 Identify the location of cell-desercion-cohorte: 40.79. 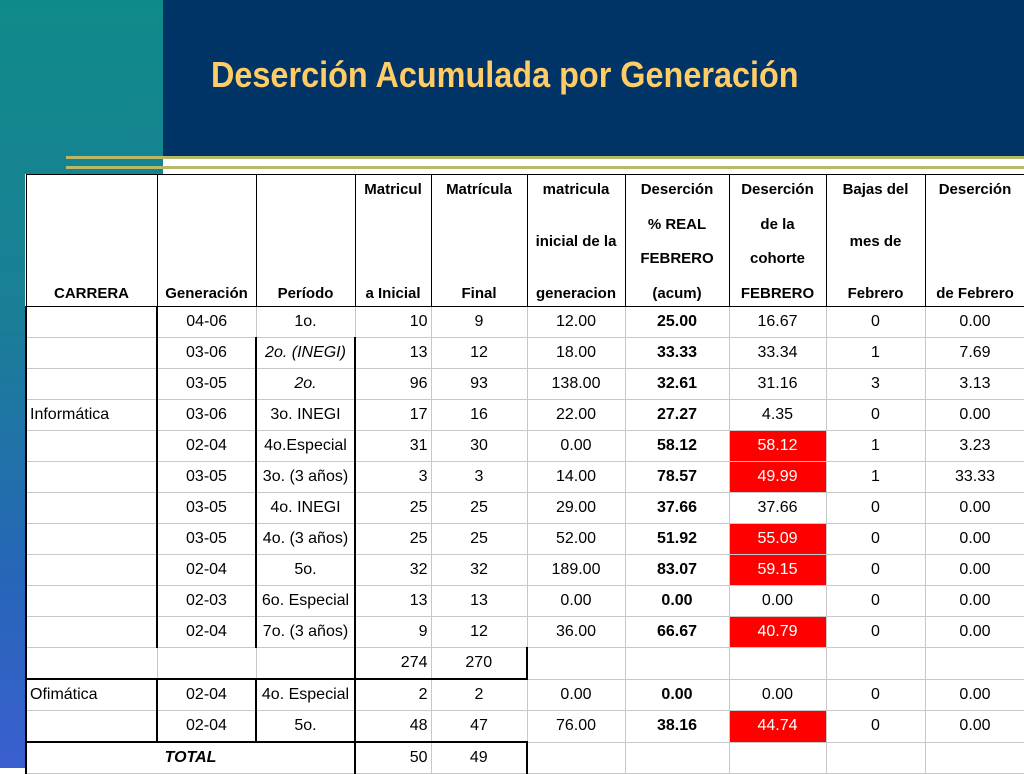
(777, 632).